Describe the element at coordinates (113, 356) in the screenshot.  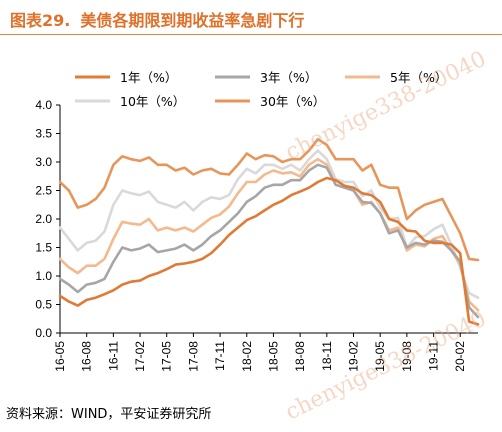
I see `x-tick-label: 16-11` at that location.